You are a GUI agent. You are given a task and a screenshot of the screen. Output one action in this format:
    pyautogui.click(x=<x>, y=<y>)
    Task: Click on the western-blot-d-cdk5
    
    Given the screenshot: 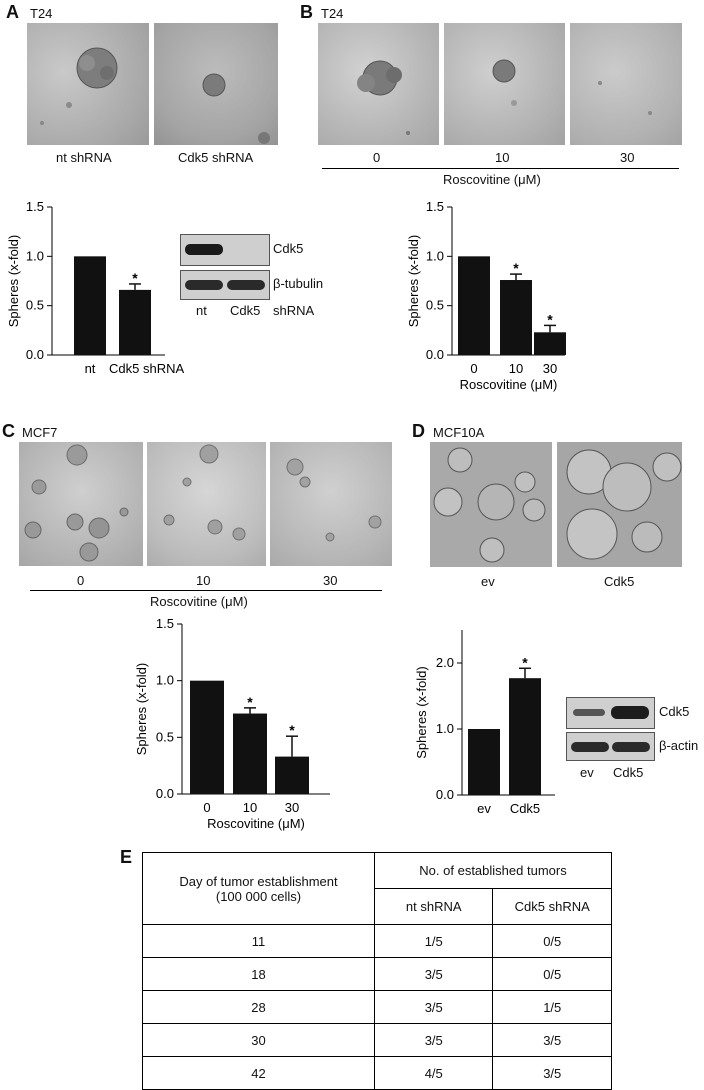 What is the action you would take?
    pyautogui.click(x=610, y=713)
    